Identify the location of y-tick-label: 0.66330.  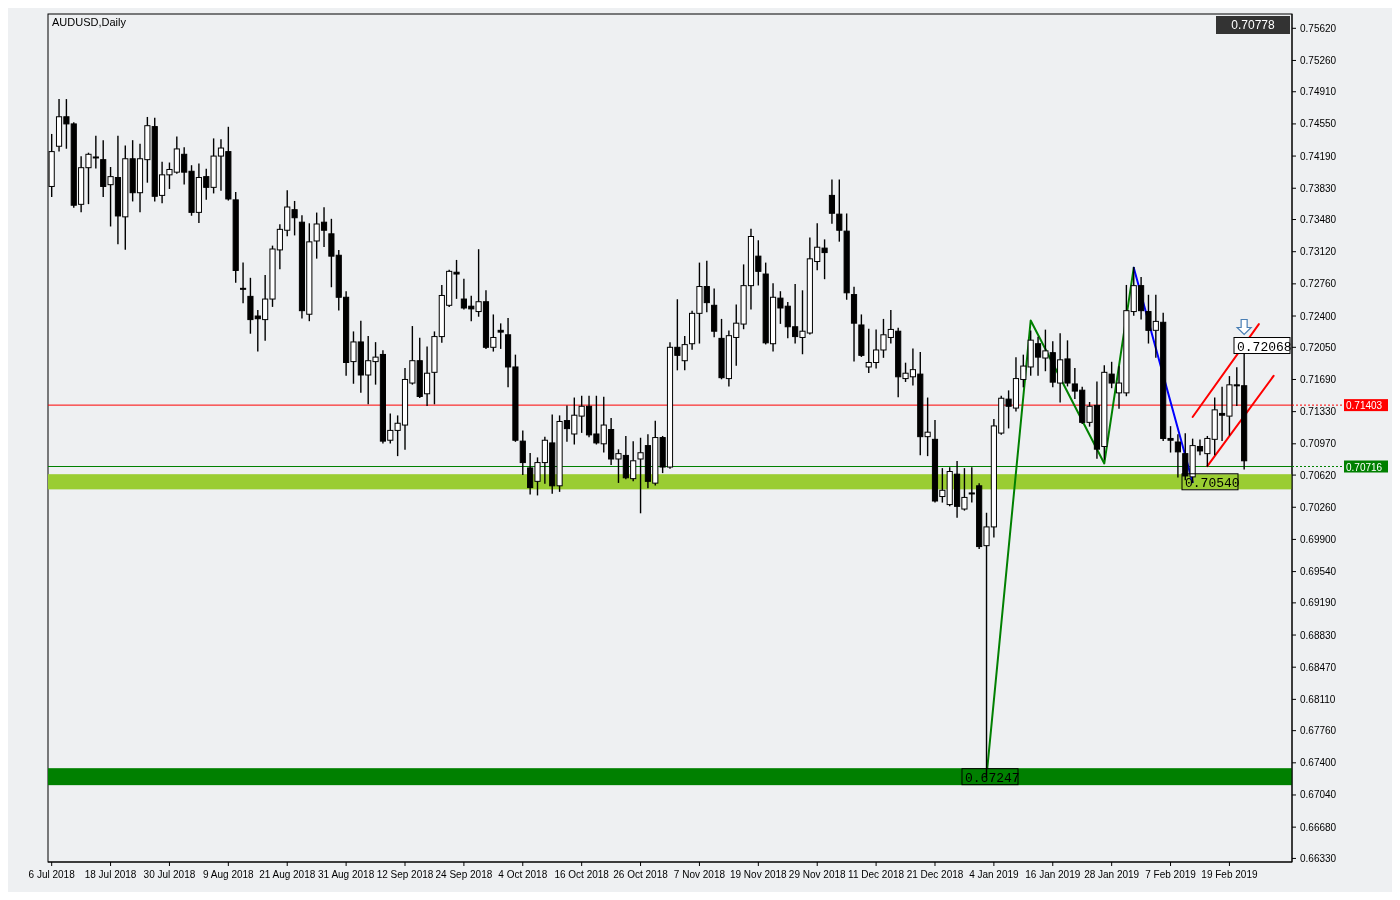
(1318, 858).